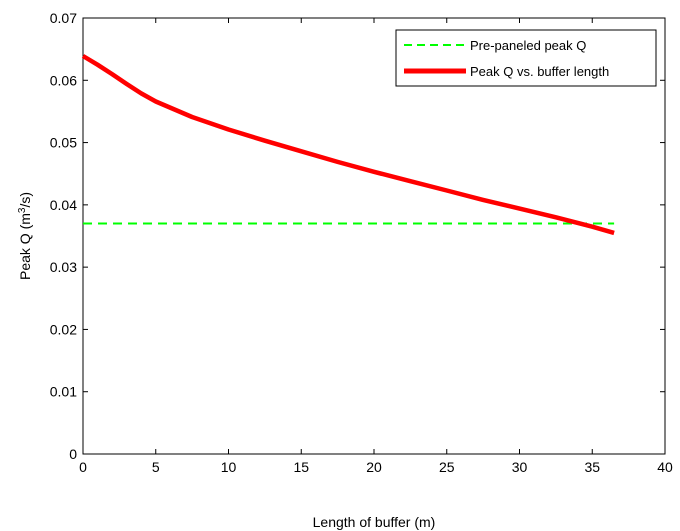 The image size is (680, 531). What do you see at coordinates (665, 467) in the screenshot?
I see `x-tick-label: 40` at bounding box center [665, 467].